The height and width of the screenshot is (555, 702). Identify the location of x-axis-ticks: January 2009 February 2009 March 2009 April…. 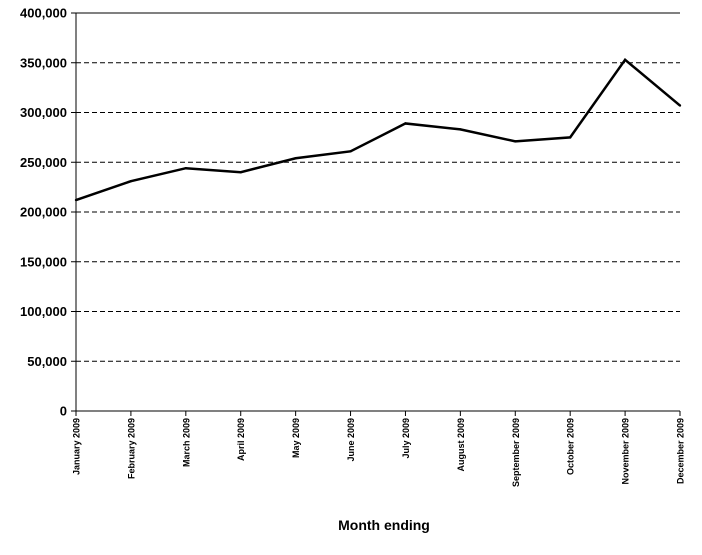
(379, 449).